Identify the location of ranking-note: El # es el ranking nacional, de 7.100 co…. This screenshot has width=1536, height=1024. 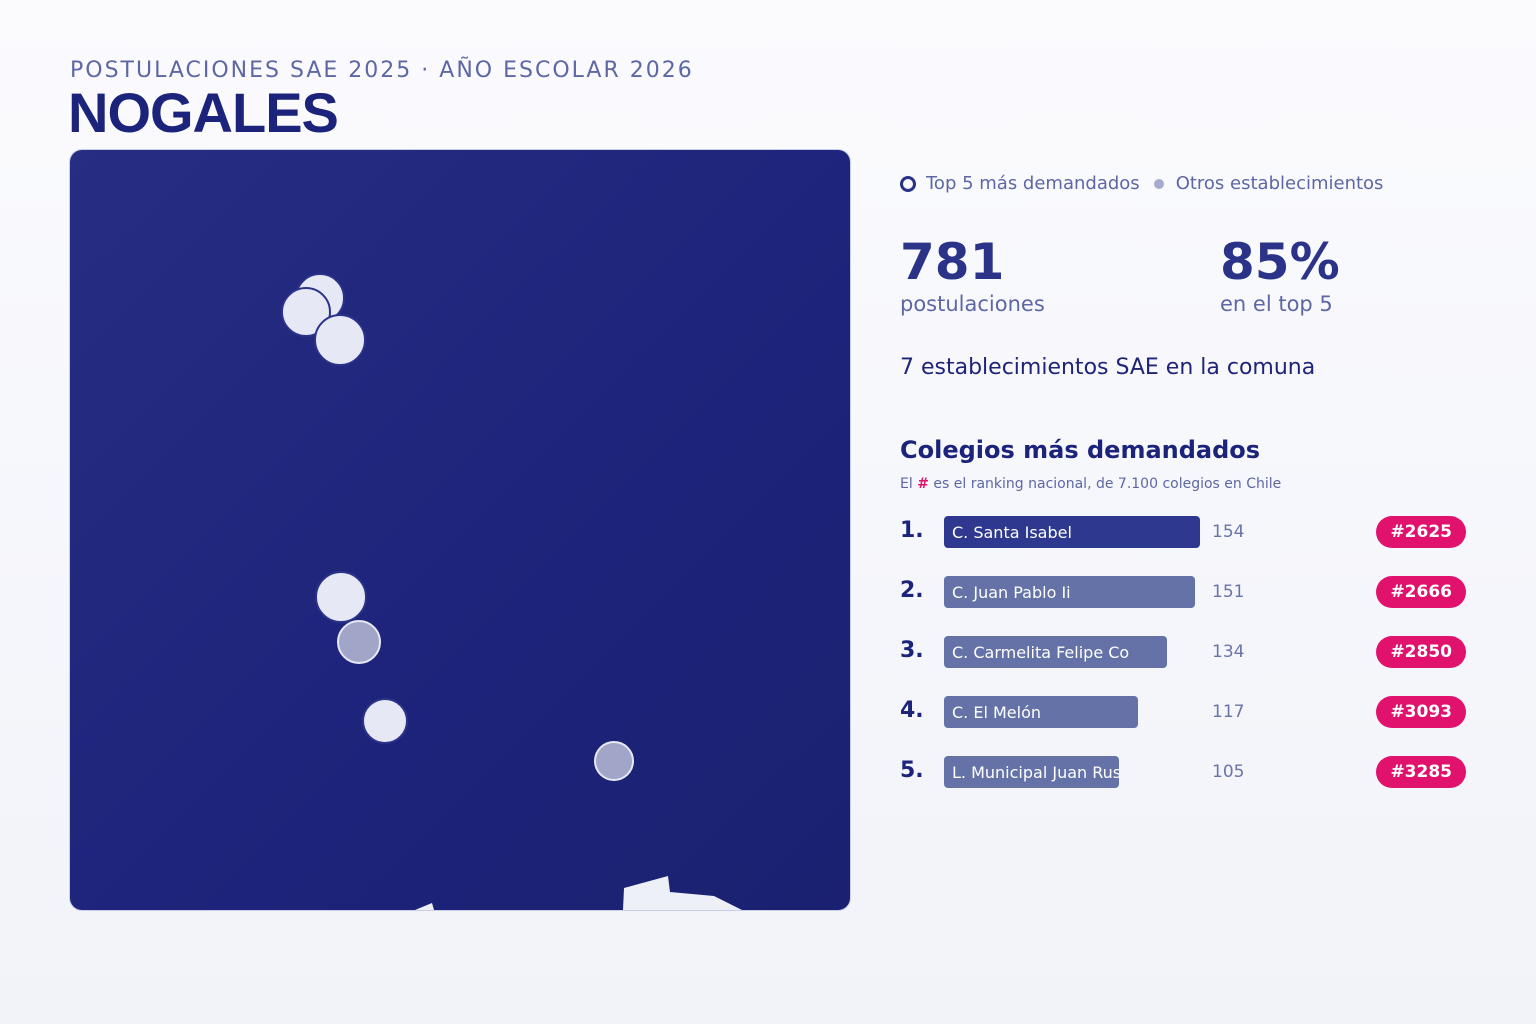
(1090, 484).